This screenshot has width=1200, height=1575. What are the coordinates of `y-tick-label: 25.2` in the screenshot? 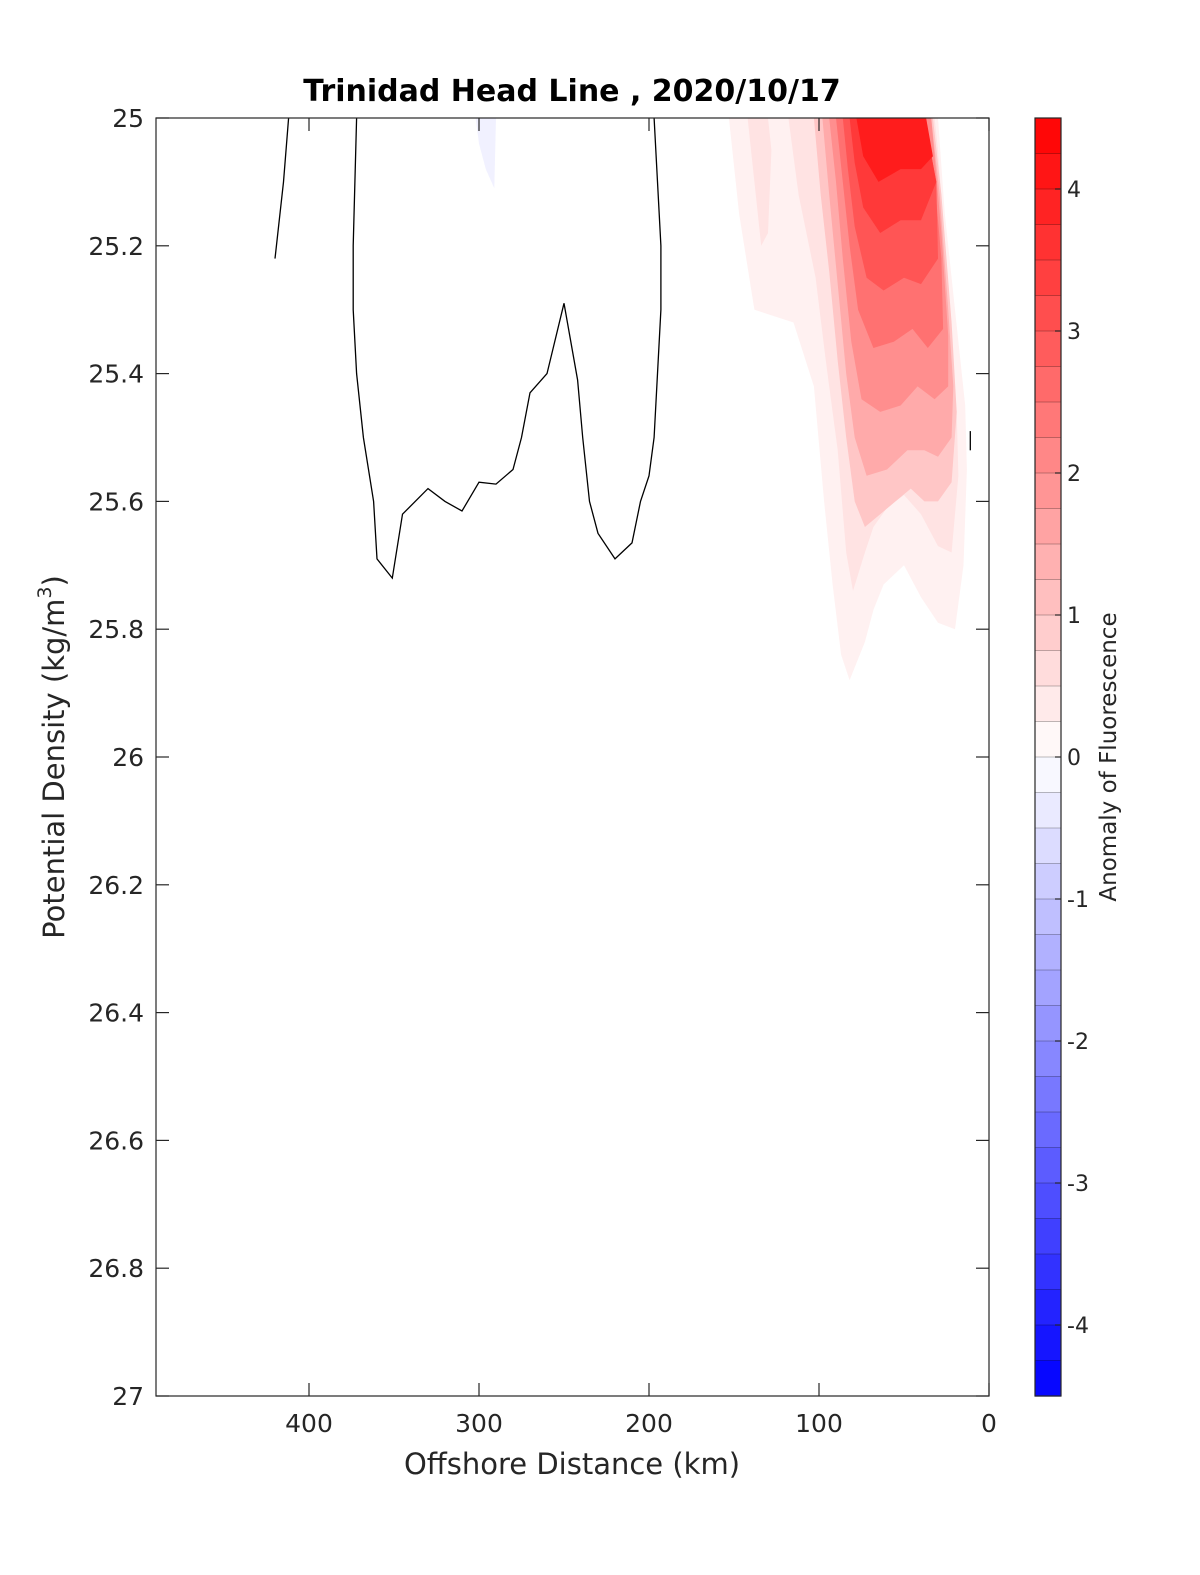 It's located at (116, 246).